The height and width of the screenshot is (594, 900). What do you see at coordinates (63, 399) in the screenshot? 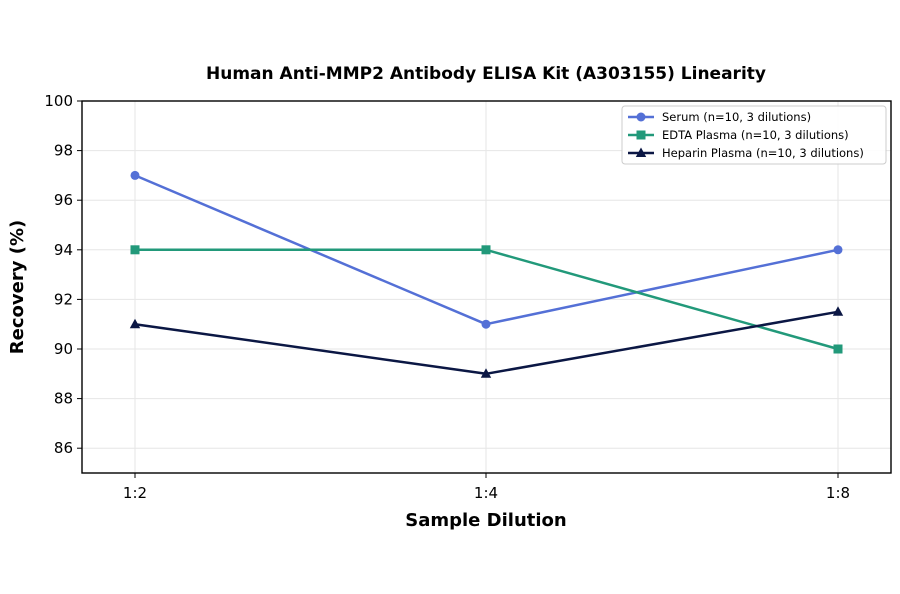
I see `y-tick-label: 88` at bounding box center [63, 399].